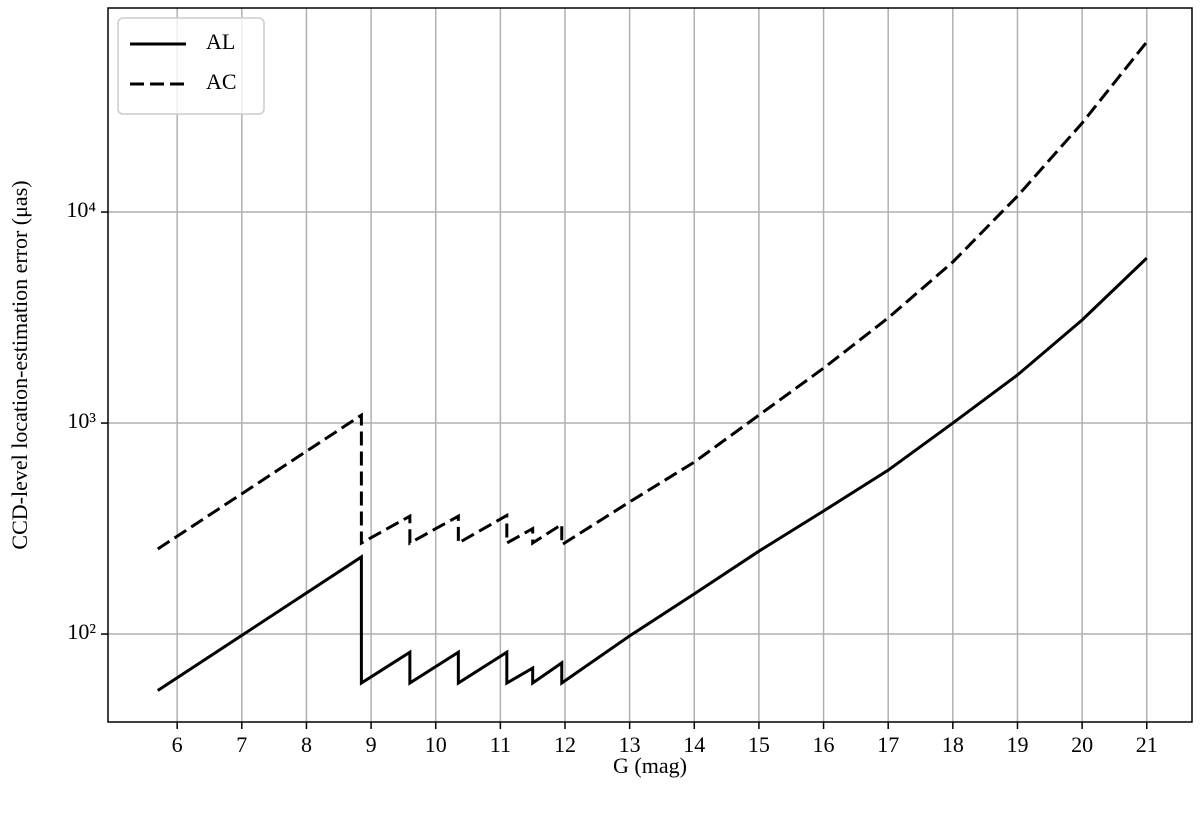 The height and width of the screenshot is (813, 1200). I want to click on legend-label: AC, so click(221, 81).